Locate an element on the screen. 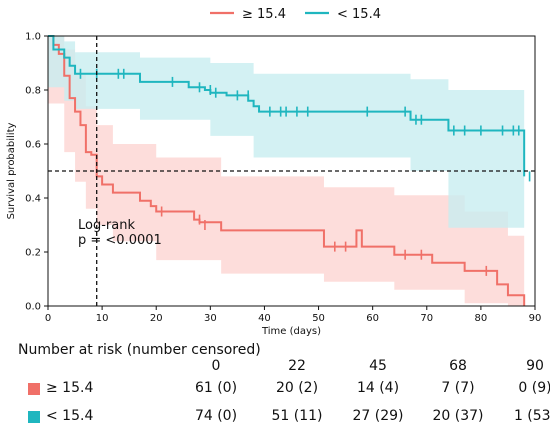 The height and width of the screenshot is (431, 550). risk-cell: 7 (7) is located at coordinates (458, 388).